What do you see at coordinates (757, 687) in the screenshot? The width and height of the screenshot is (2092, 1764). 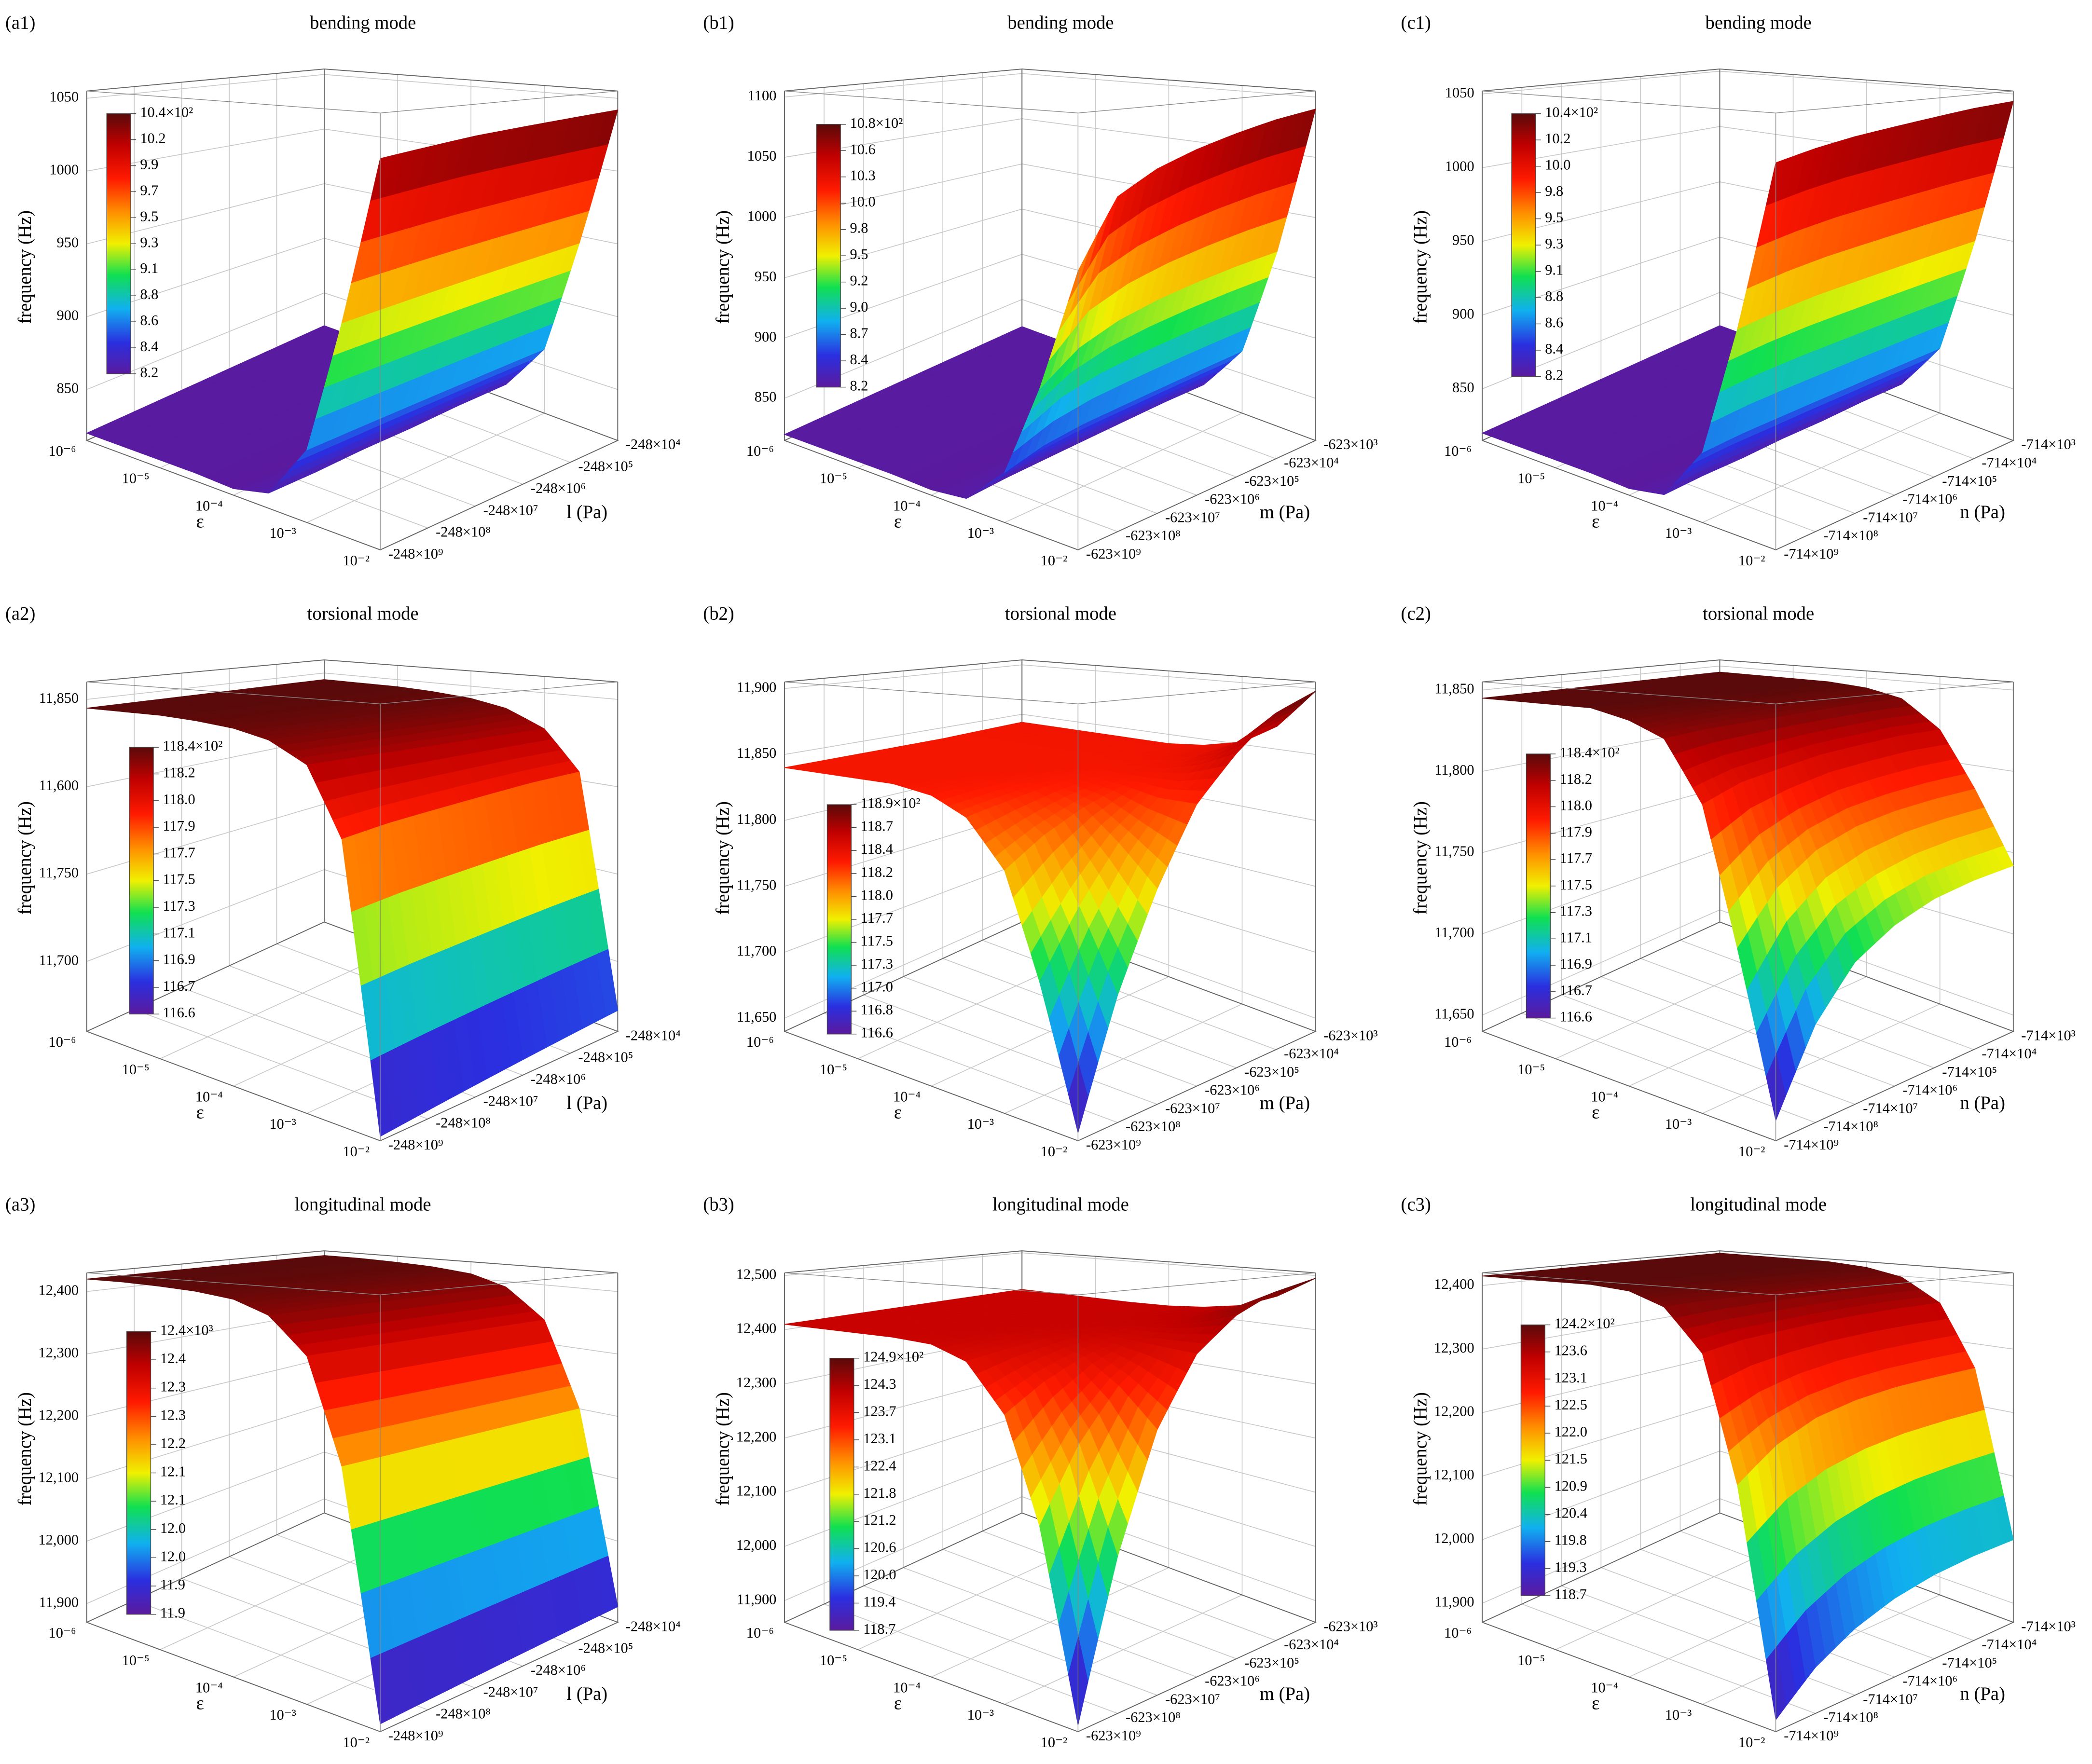 I see `z-tick-label: 11,900` at bounding box center [757, 687].